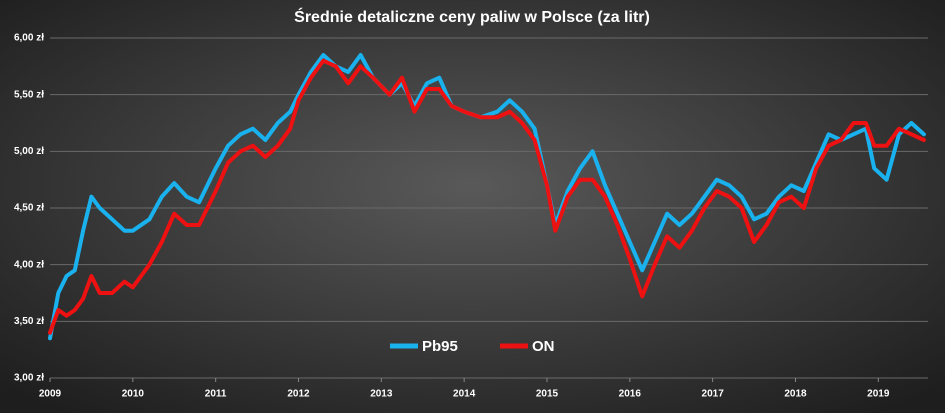 This screenshot has width=945, height=413. What do you see at coordinates (543, 346) in the screenshot?
I see `legend-label: ON` at bounding box center [543, 346].